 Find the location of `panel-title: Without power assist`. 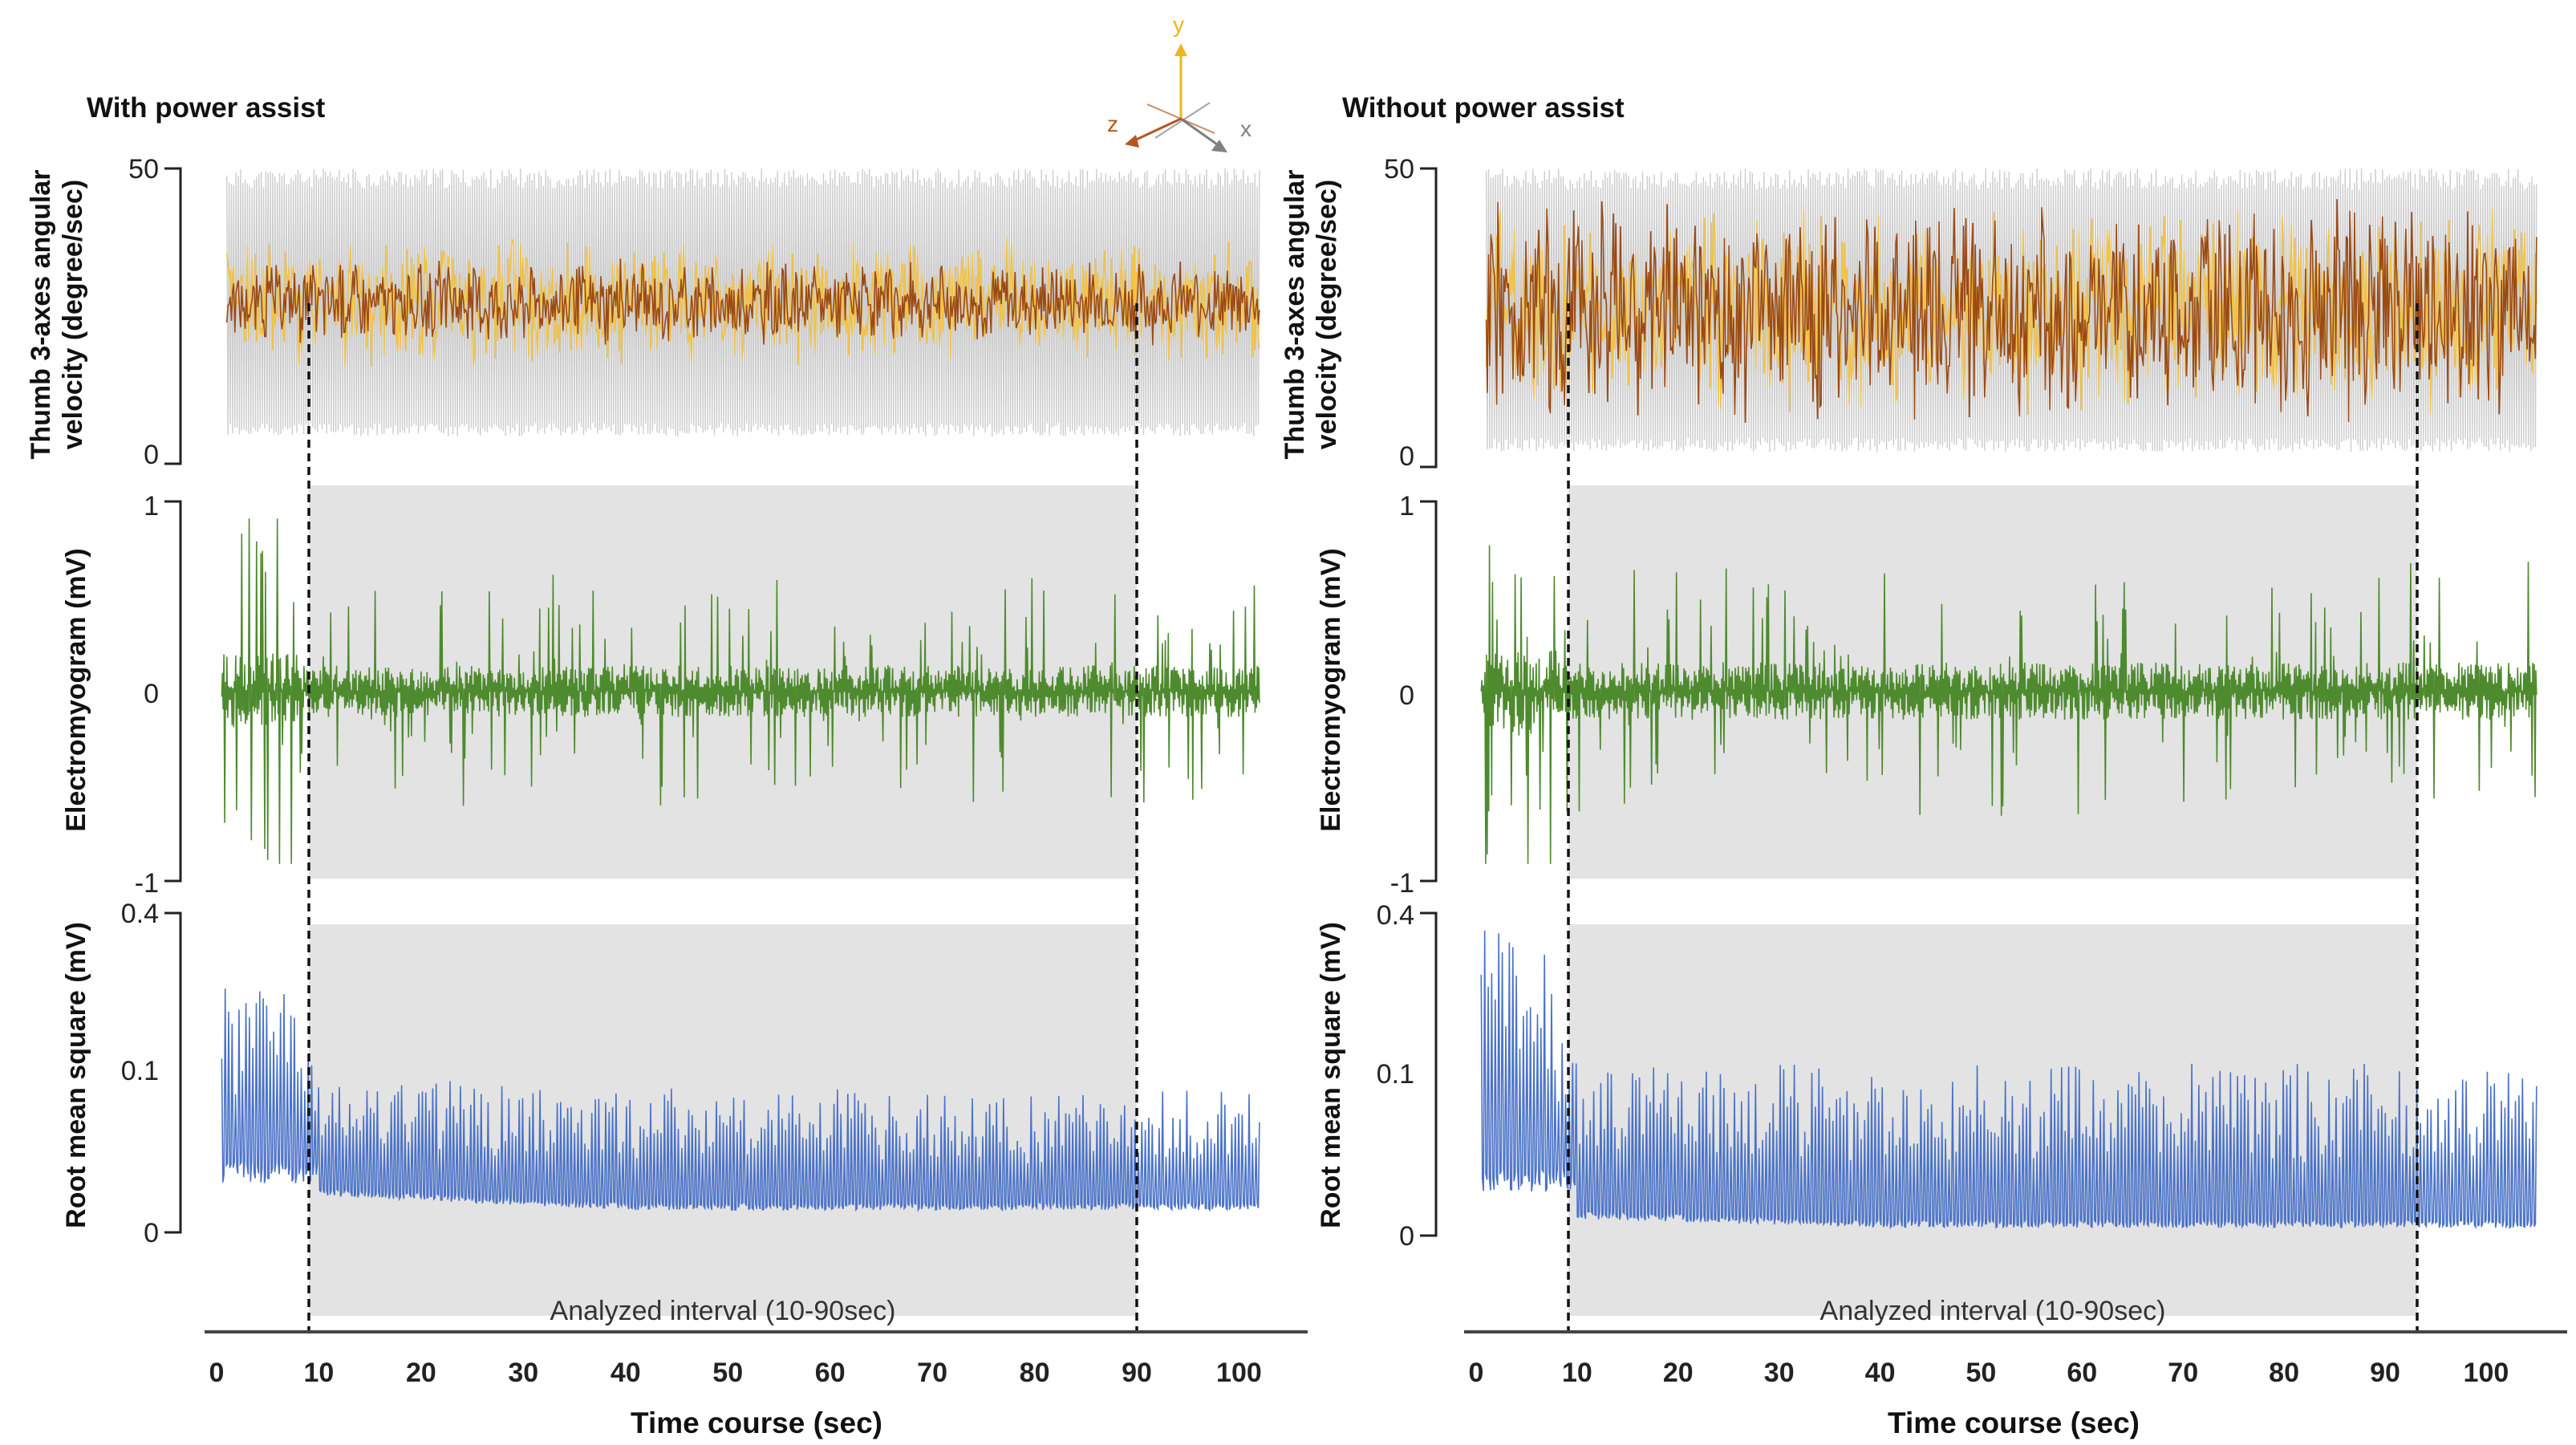

panel-title: Without power assist is located at coordinates (1483, 108).